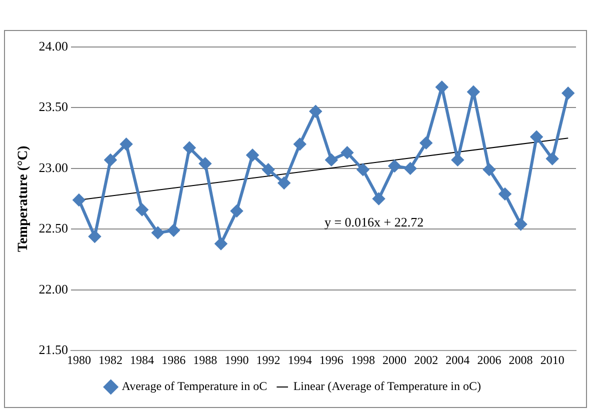 The height and width of the screenshot is (410, 591). What do you see at coordinates (24, 198) in the screenshot?
I see `y-axis-title: Temperature (°C)` at bounding box center [24, 198].